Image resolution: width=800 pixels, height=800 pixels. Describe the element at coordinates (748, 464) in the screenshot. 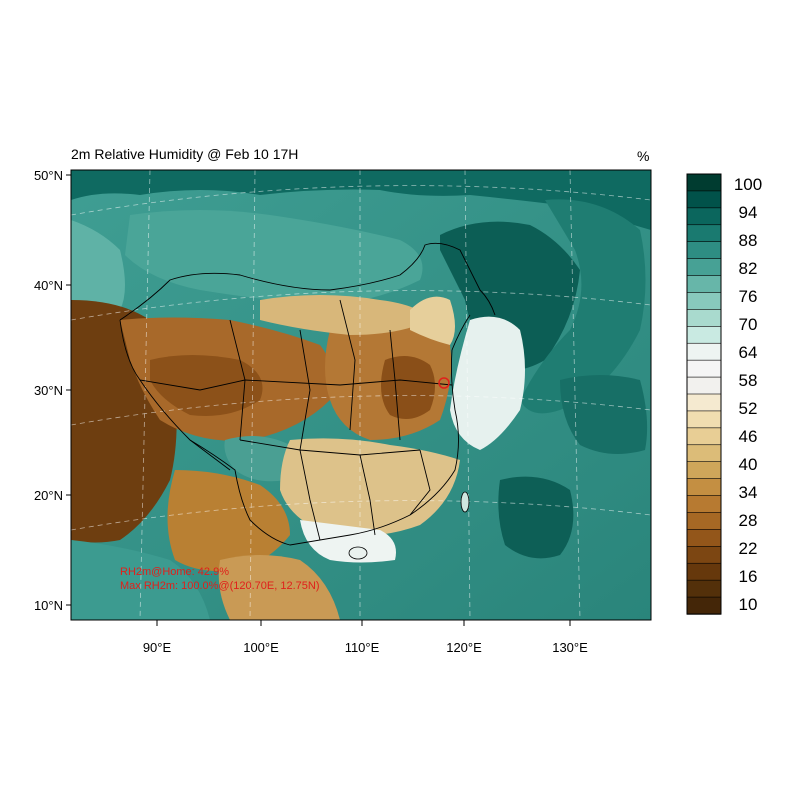

I see `colorbar-label: 40` at that location.